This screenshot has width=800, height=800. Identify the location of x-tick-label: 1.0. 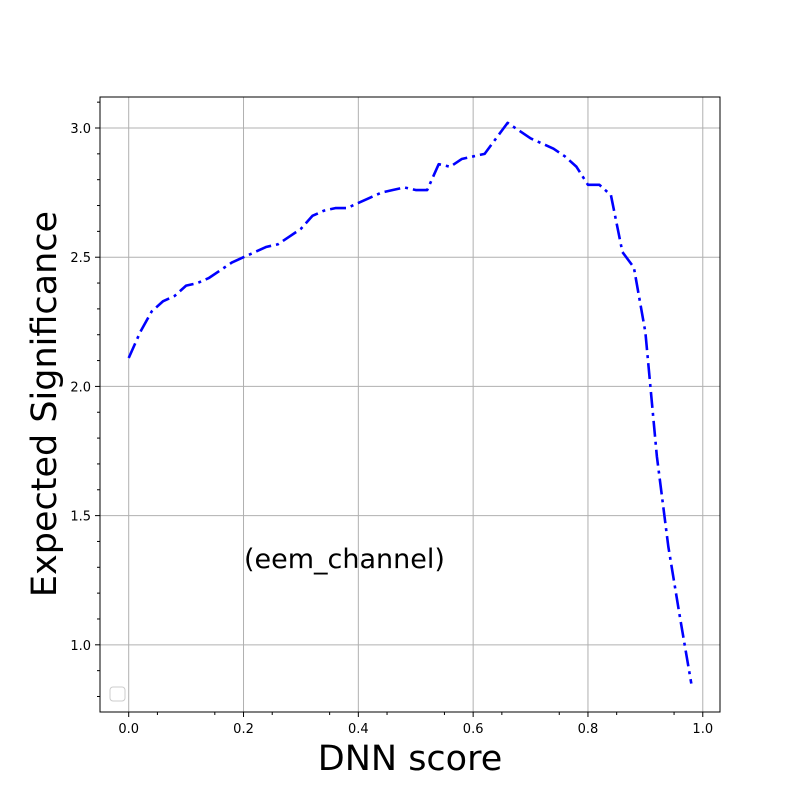
(702, 729).